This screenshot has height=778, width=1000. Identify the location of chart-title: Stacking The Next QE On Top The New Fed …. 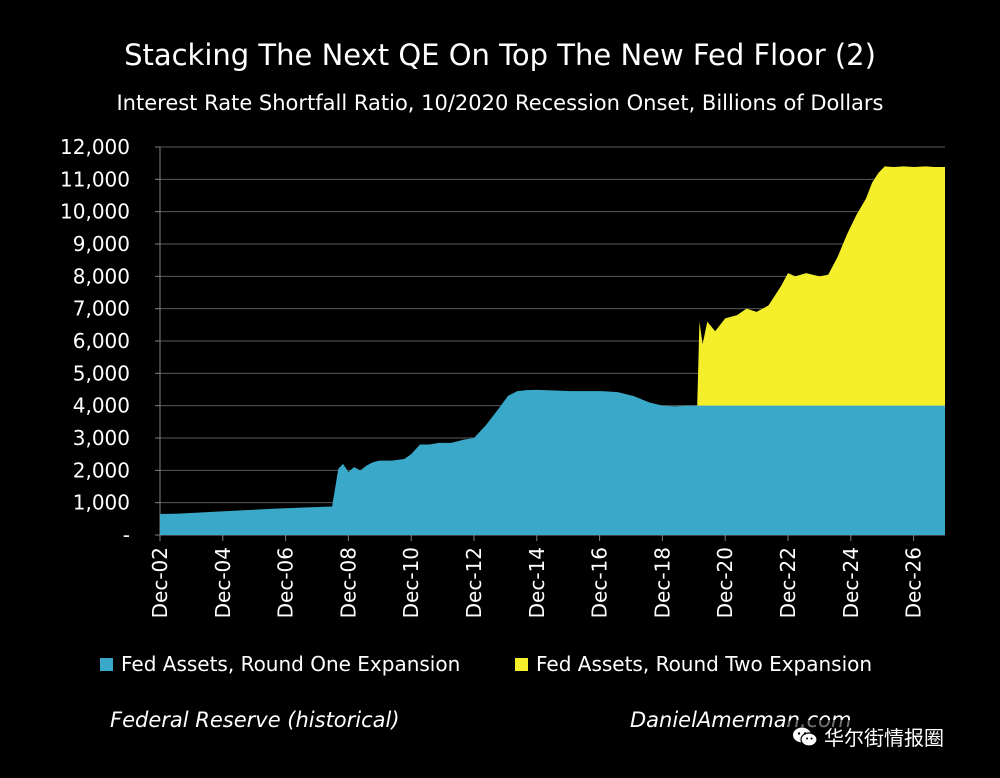
(500, 55).